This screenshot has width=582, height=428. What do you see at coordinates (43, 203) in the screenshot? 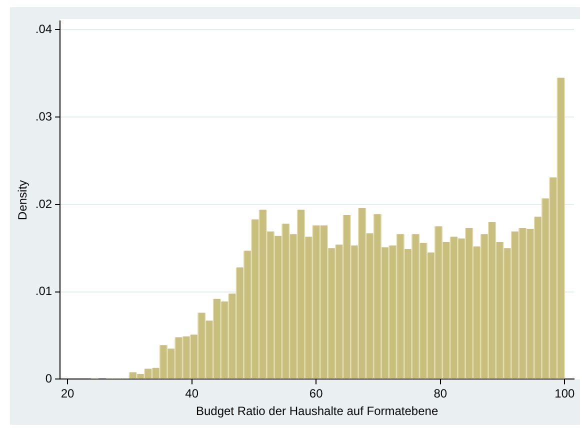
I see `y-tick-label: .02` at bounding box center [43, 203].